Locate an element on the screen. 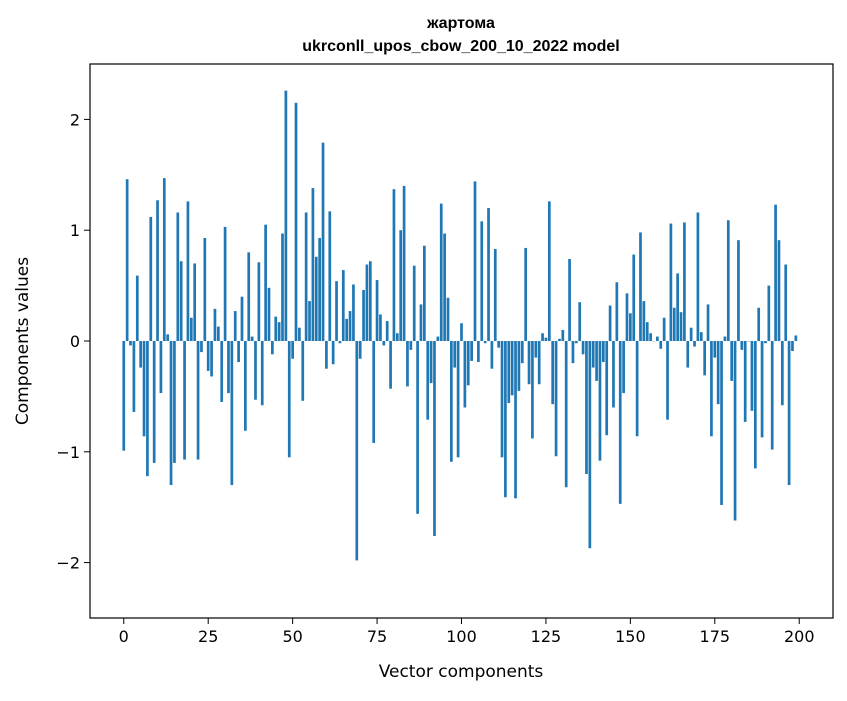 This screenshot has width=847, height=701. y-tick-label: 2 is located at coordinates (75, 119).